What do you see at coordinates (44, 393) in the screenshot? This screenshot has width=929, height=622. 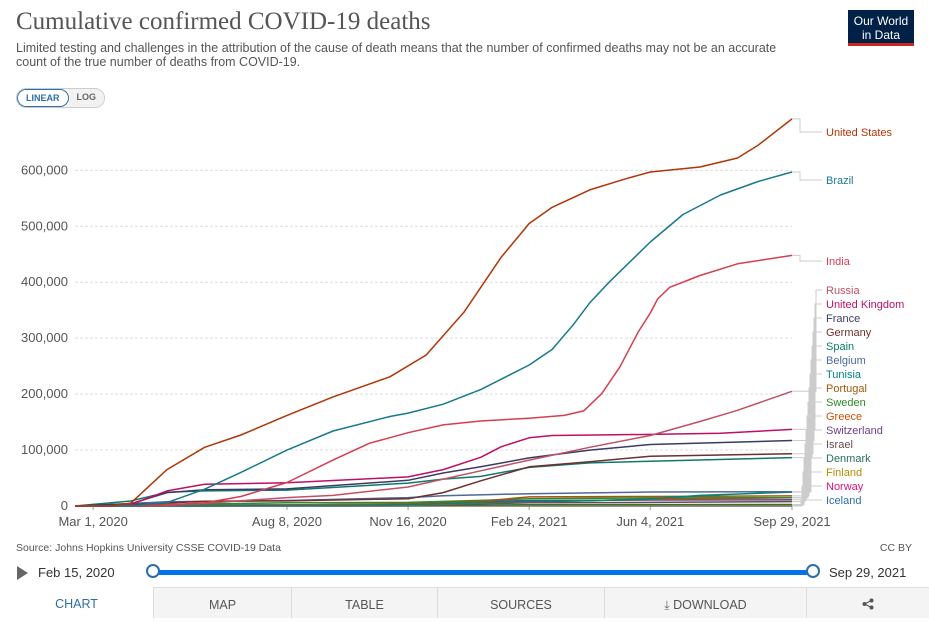 I see `y-tick-label: 200,000` at bounding box center [44, 393].